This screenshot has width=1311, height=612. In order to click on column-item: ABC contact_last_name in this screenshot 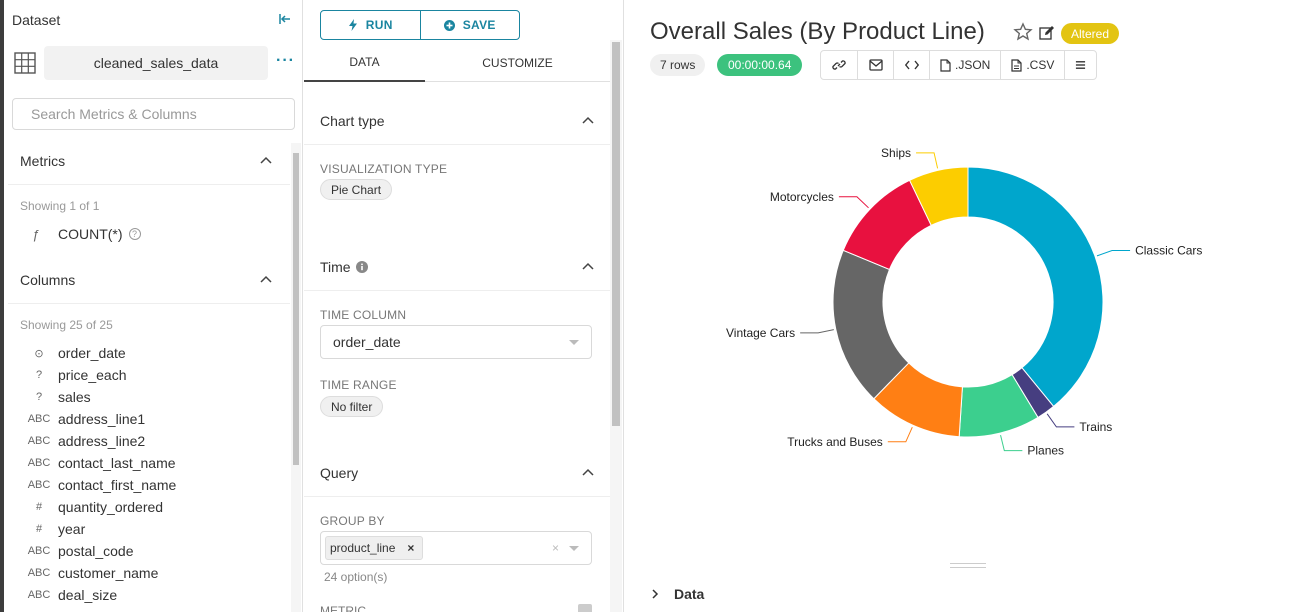, I will do `click(98, 463)`.